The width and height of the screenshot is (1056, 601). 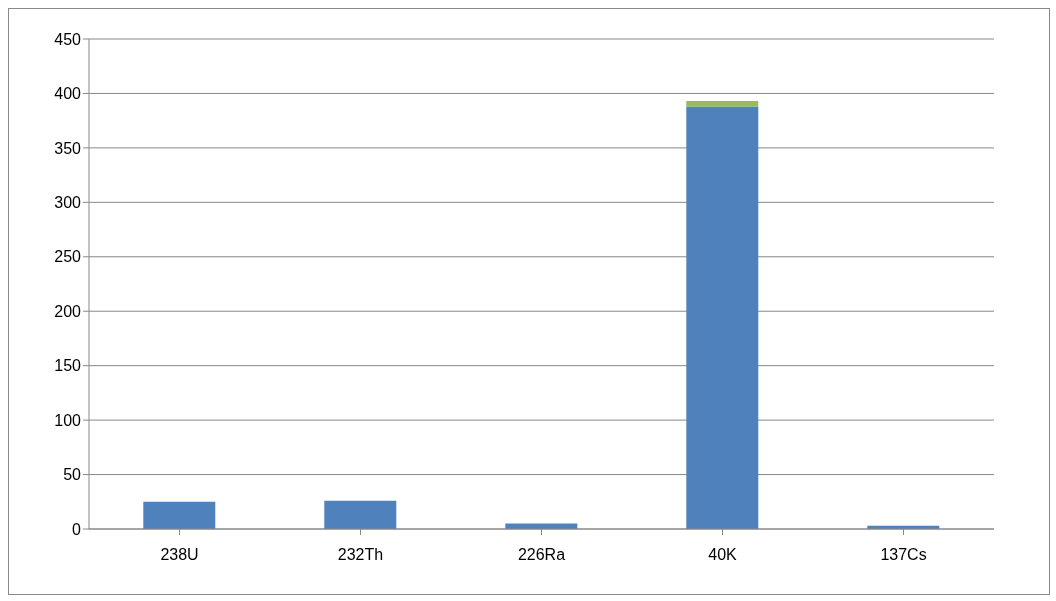 What do you see at coordinates (77, 529) in the screenshot?
I see `y-tick-label: 0` at bounding box center [77, 529].